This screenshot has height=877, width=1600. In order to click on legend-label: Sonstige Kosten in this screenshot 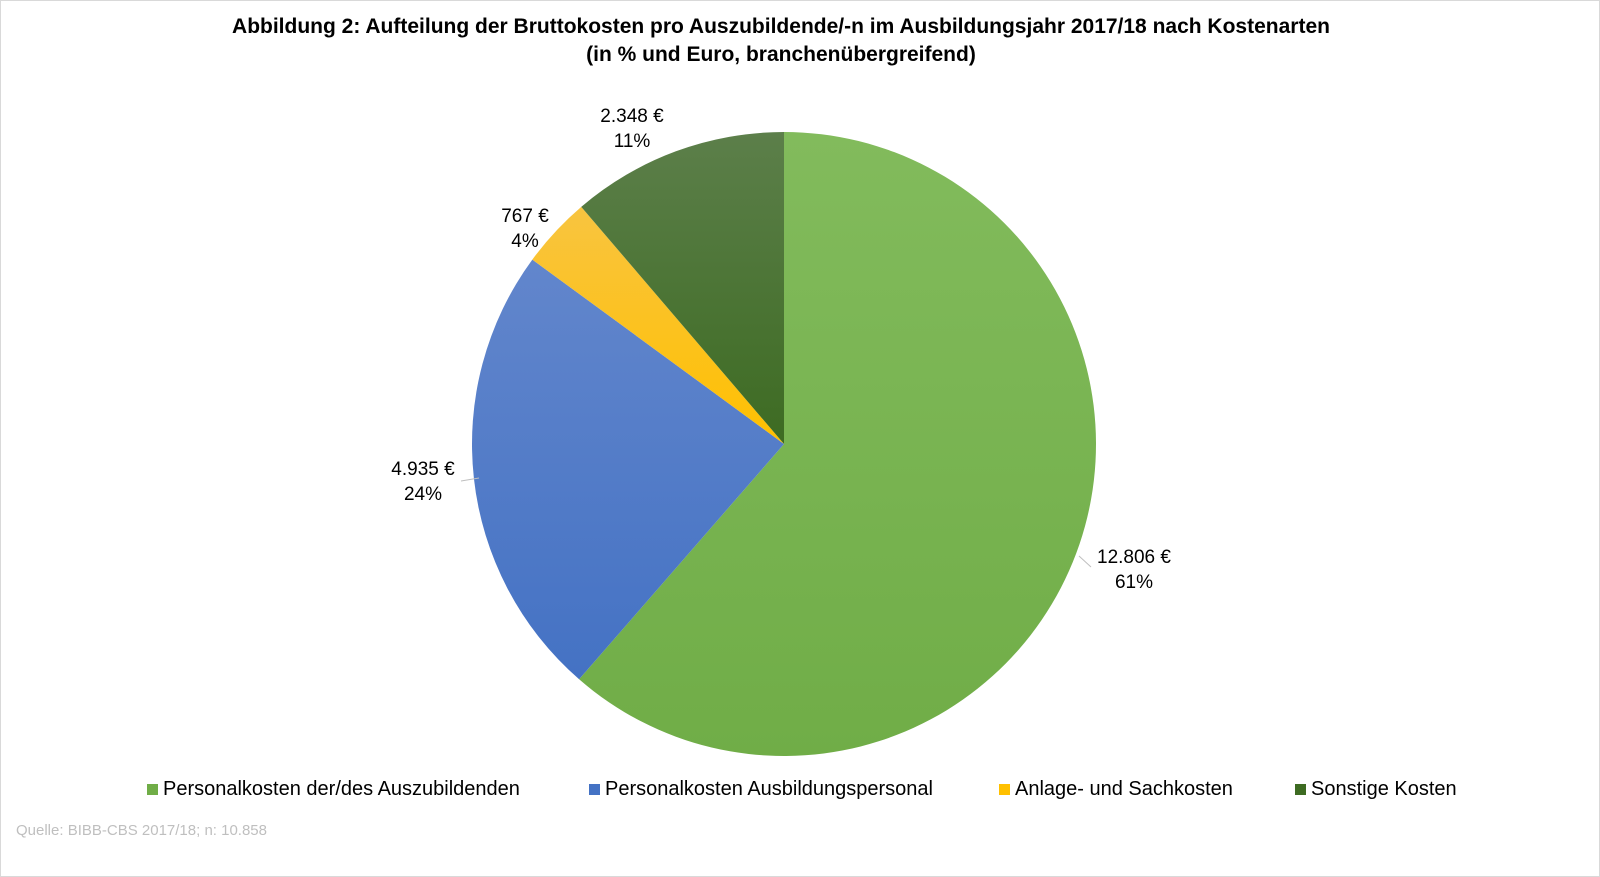, I will do `click(1384, 789)`.